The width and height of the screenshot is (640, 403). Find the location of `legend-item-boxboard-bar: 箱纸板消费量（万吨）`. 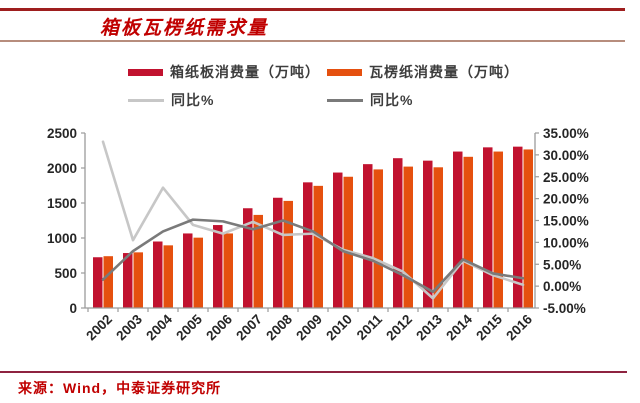

legend-item-boxboard-bar: 箱纸板消费量（万吨） is located at coordinates (224, 72).